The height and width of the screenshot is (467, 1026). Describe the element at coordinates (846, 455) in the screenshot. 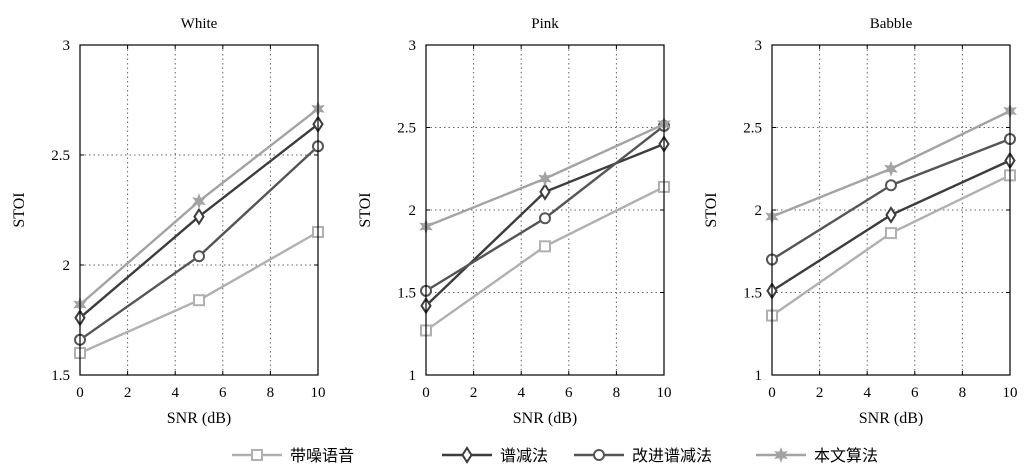

I see `legend-label: 本文算法` at that location.